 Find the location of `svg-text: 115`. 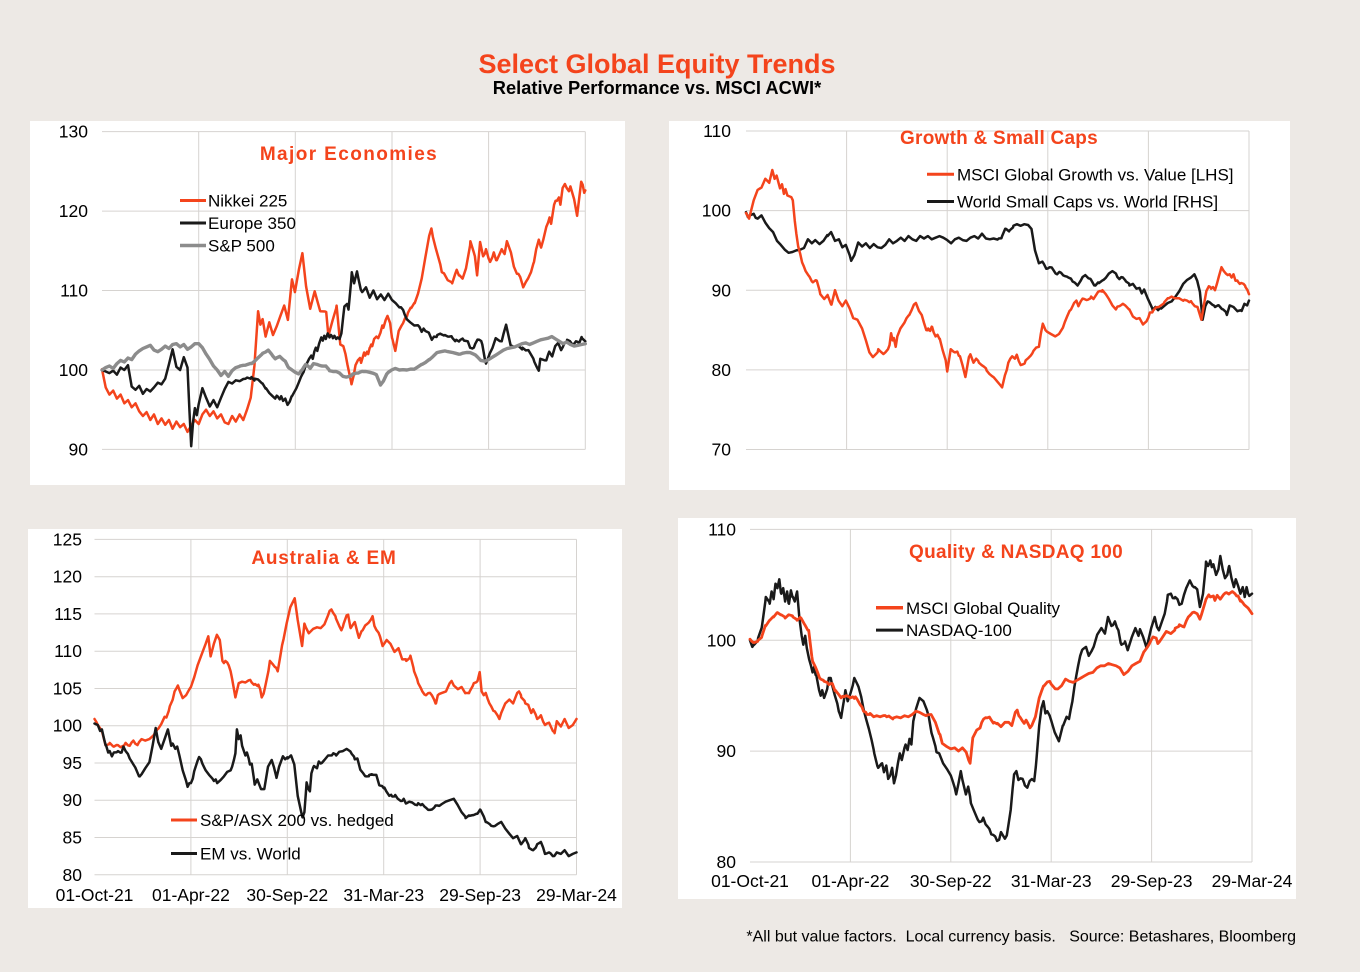

svg-text: 115 is located at coordinates (68, 614).